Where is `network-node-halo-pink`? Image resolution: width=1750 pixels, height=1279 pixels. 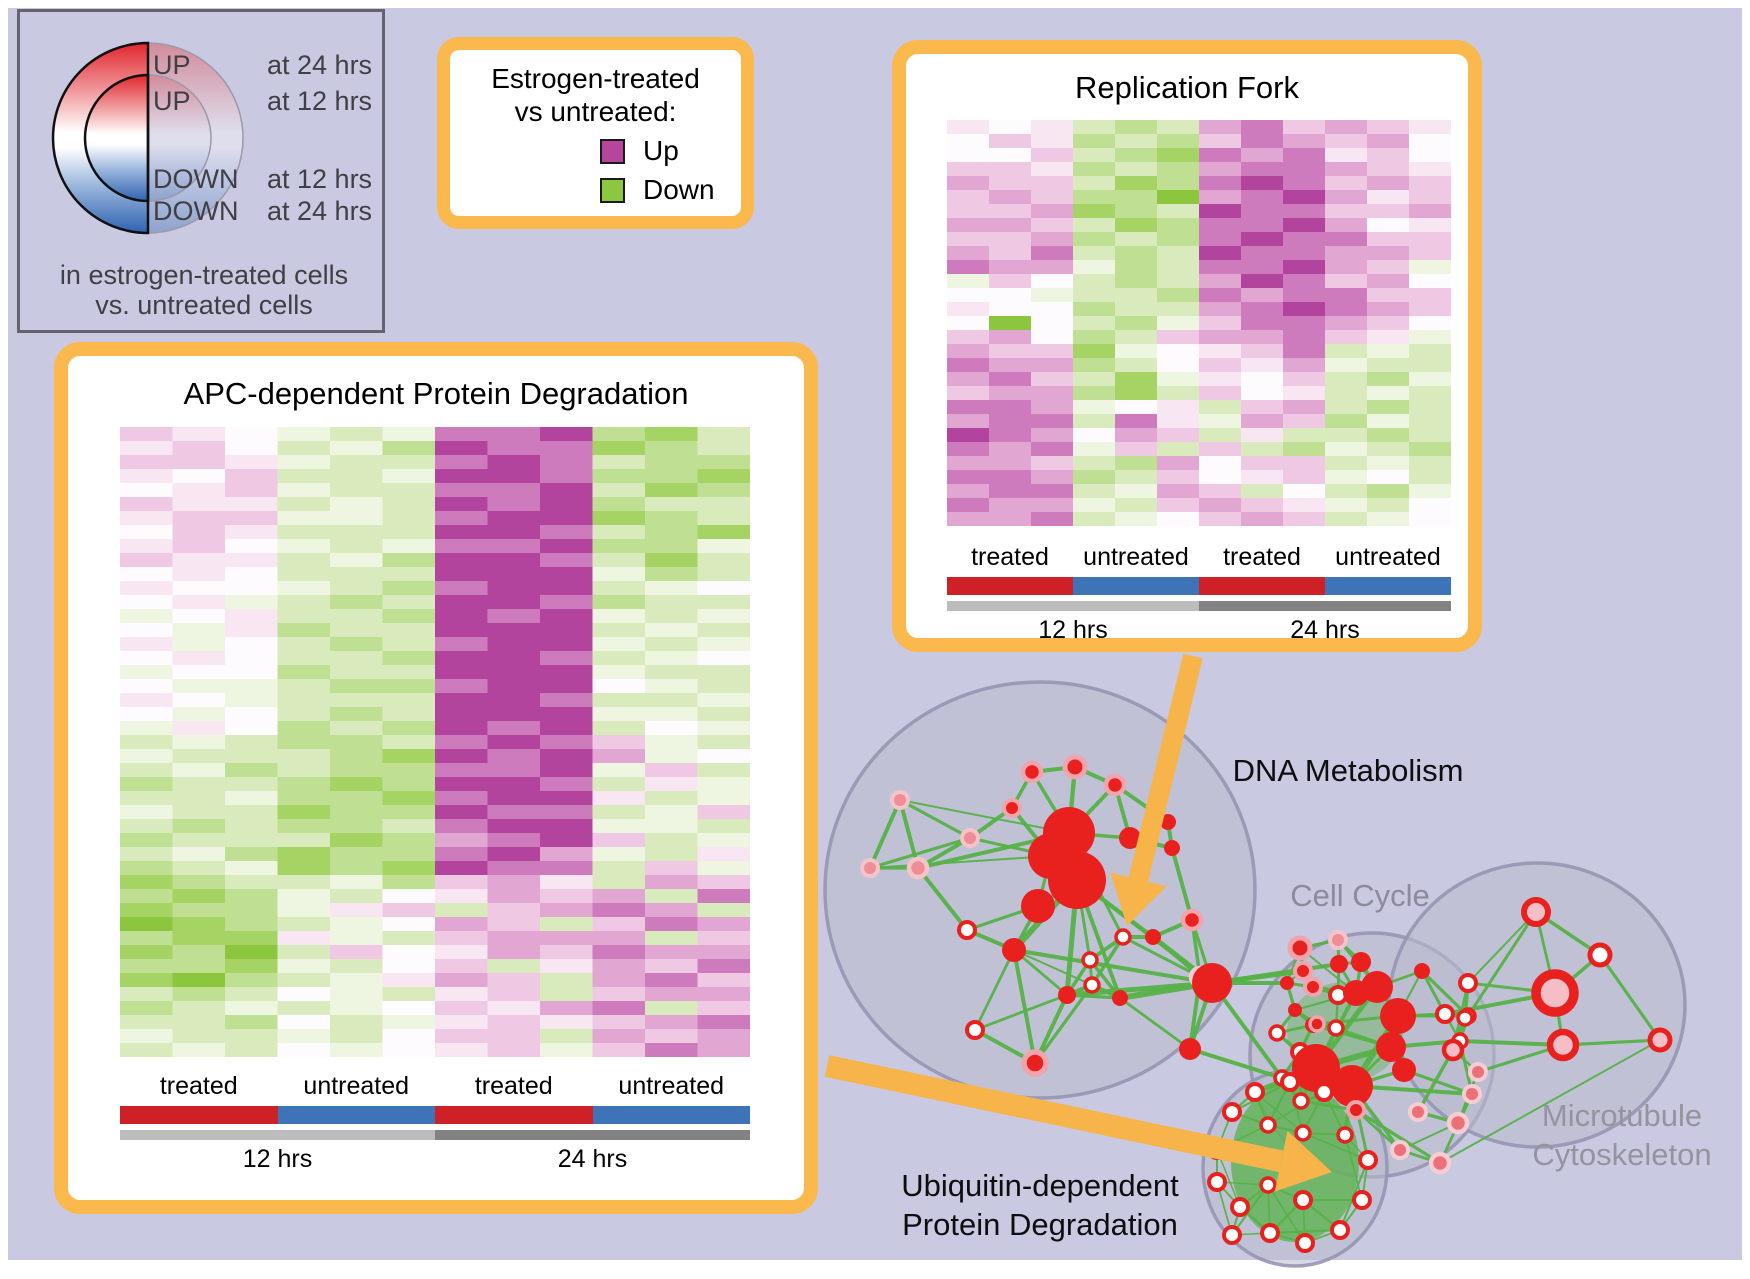 network-node-halo-pink is located at coordinates (1418, 1112).